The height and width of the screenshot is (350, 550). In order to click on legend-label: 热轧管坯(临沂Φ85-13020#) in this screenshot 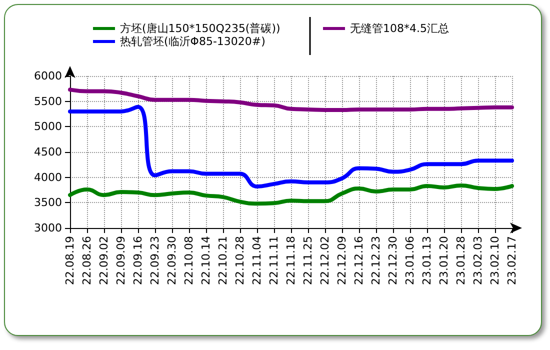, I will do `click(193, 41)`.